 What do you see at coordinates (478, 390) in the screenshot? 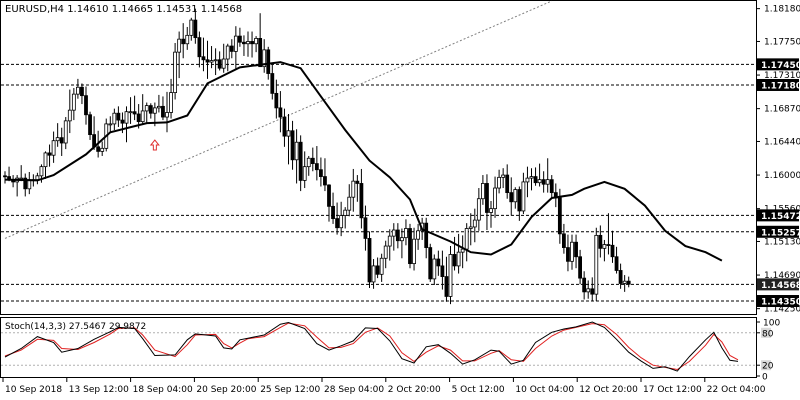
I see `time-tick-label: 5 Oct 12:00` at bounding box center [478, 390].